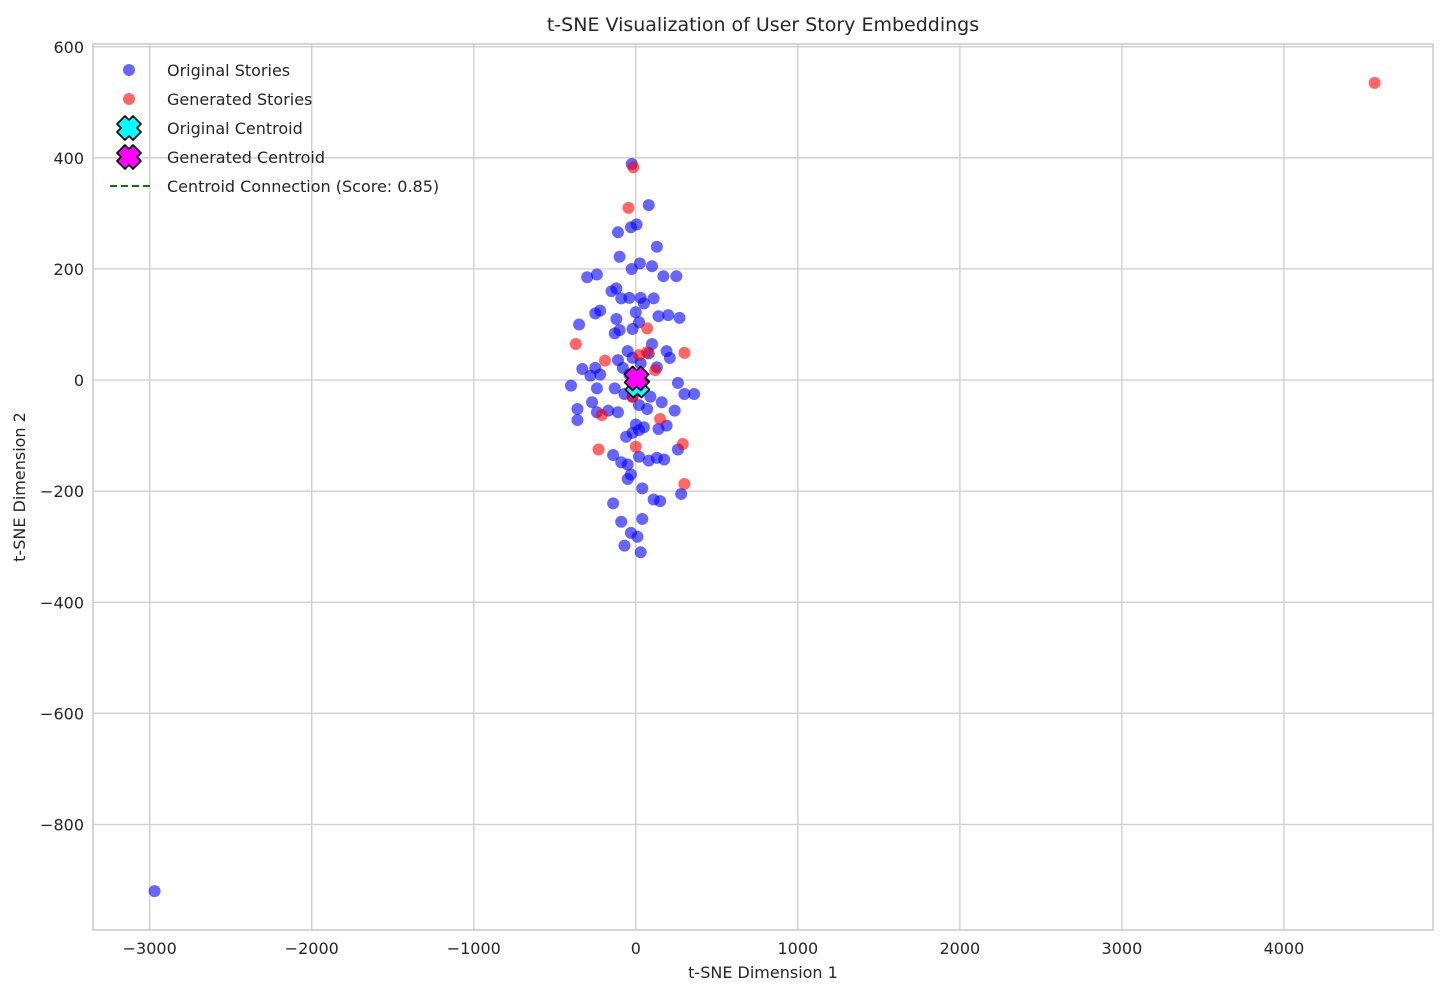 The height and width of the screenshot is (998, 1446). I want to click on legend-label: Centroid Connection (Score: 0.85), so click(303, 186).